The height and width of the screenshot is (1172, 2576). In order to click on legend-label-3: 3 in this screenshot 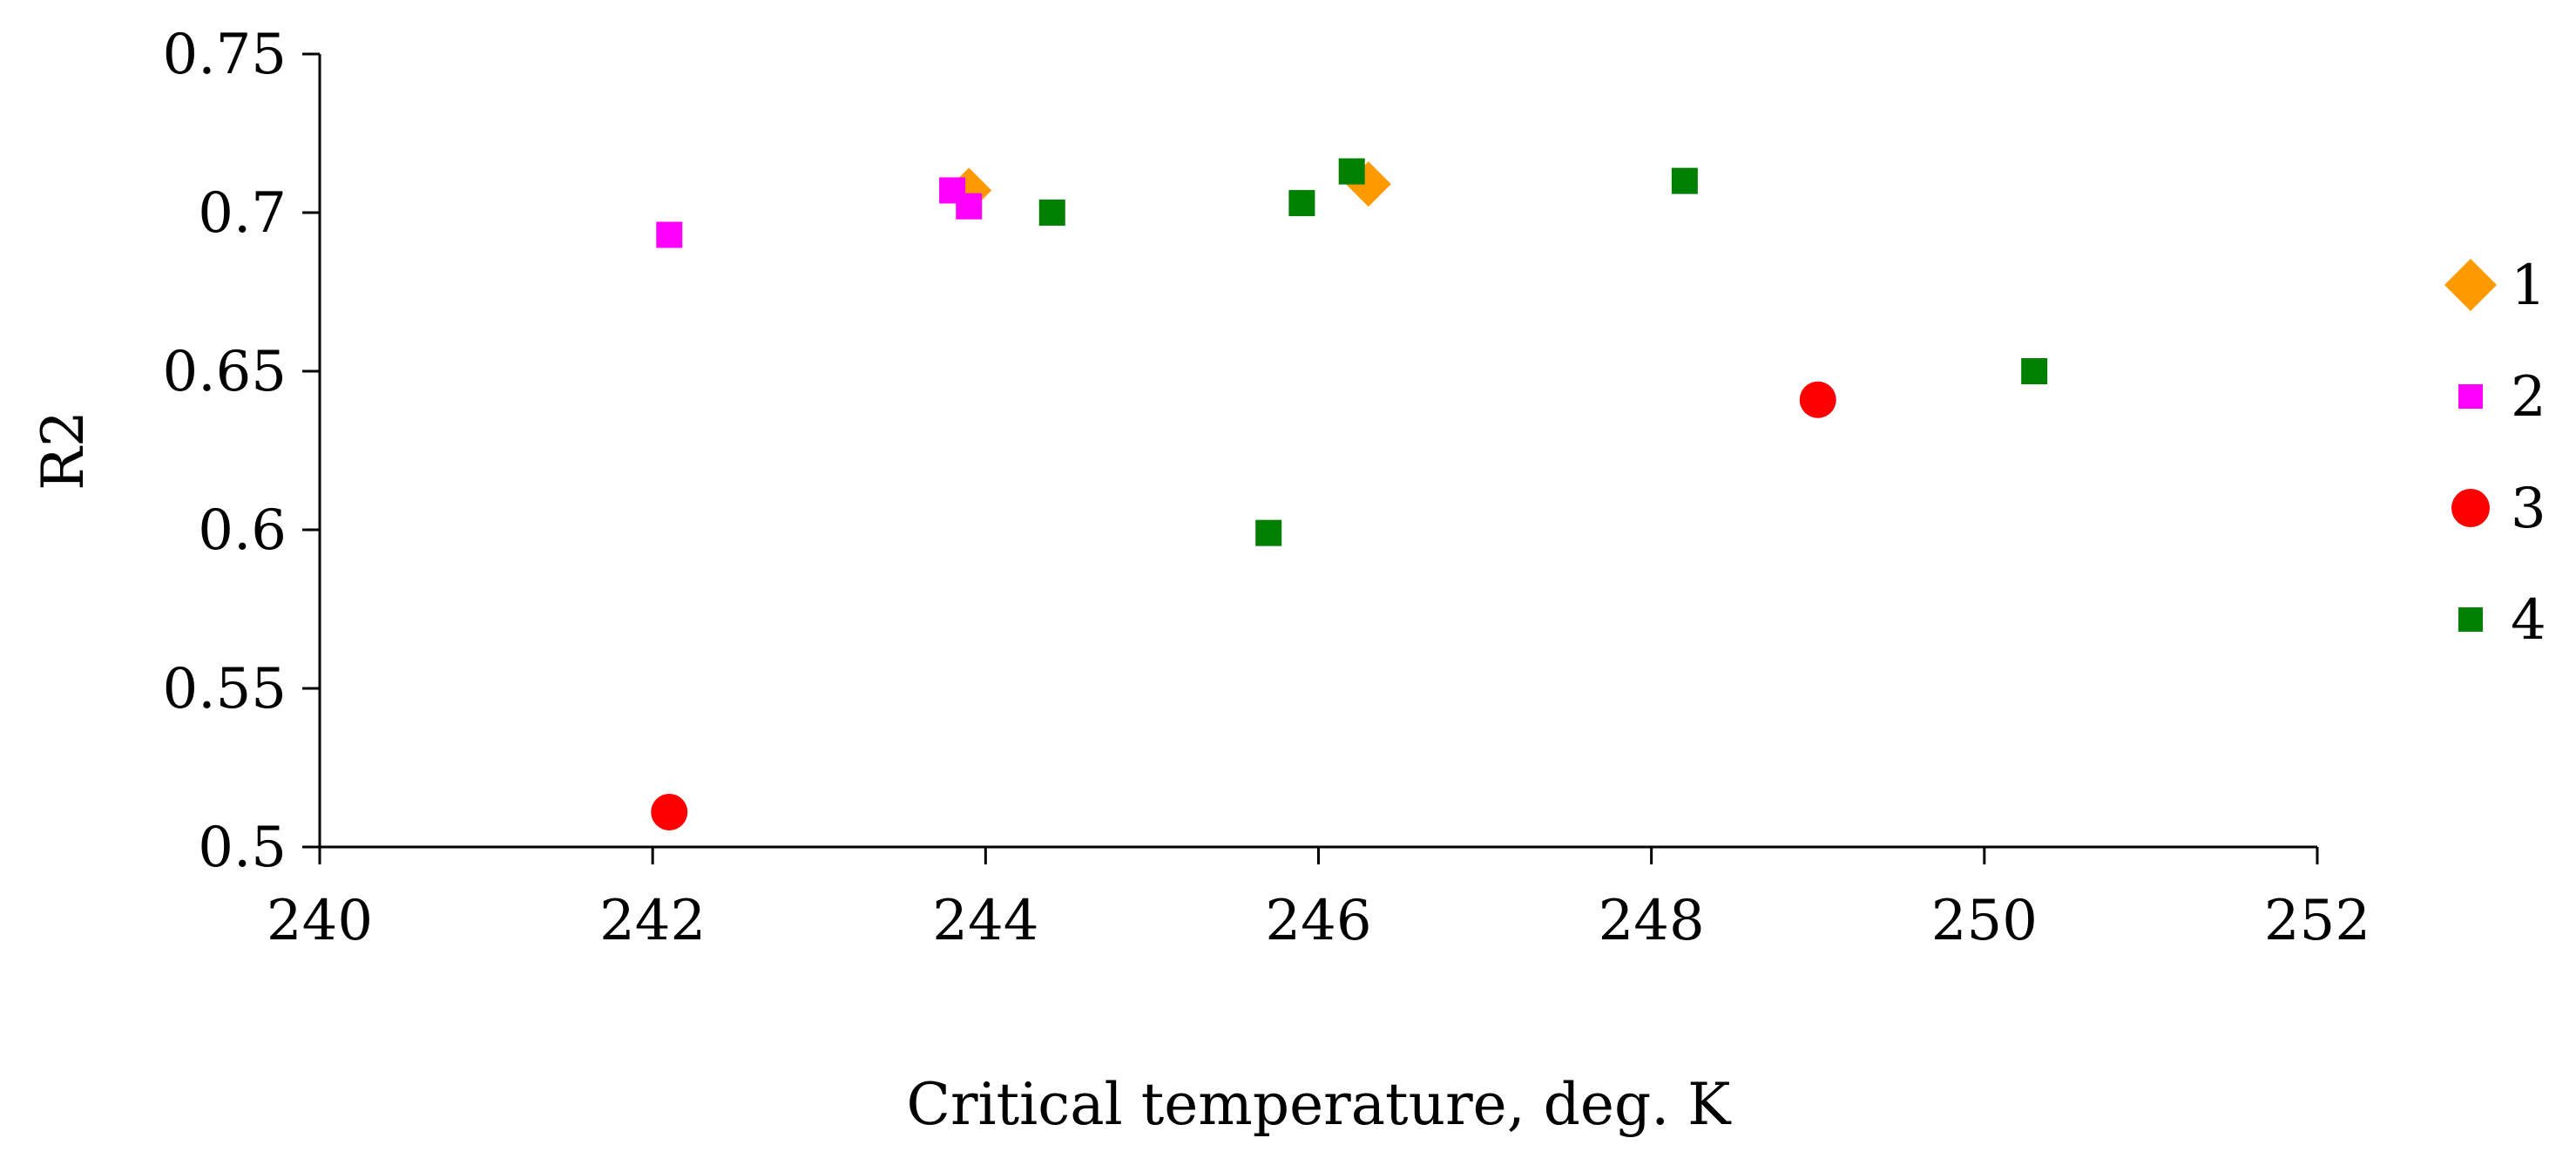, I will do `click(2528, 509)`.